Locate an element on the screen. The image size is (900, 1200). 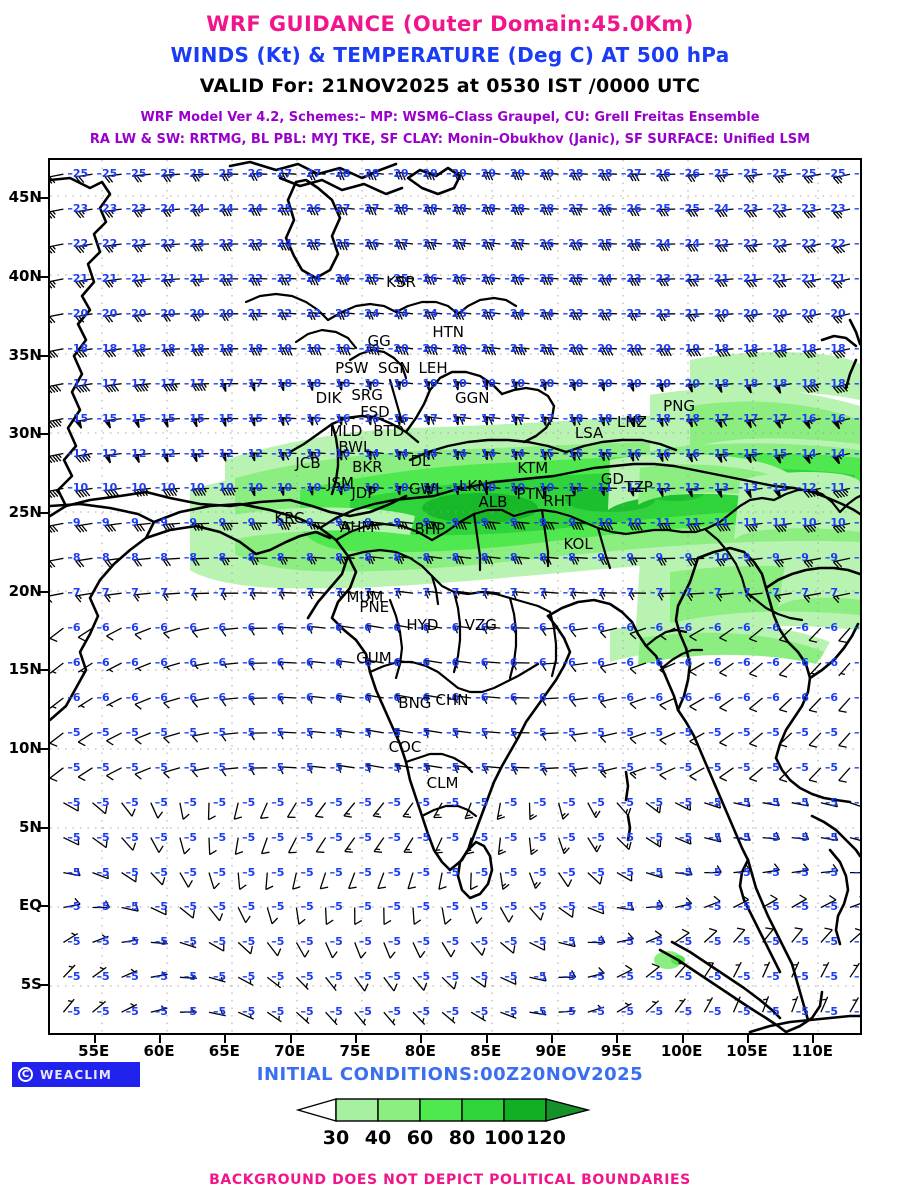
temperature-value: –26 is located at coordinates (515, 278).